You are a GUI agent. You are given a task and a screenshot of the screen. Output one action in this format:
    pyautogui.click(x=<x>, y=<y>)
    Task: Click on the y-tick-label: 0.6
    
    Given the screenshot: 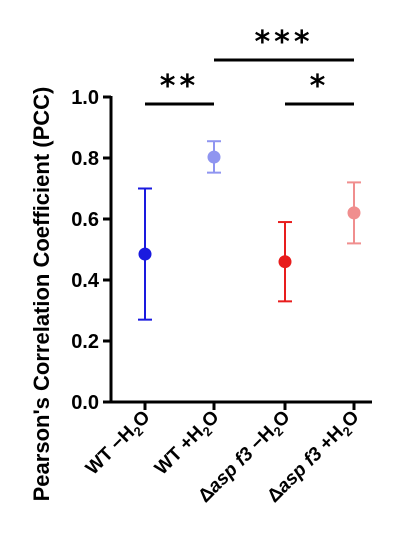 What is the action you would take?
    pyautogui.click(x=85, y=220)
    